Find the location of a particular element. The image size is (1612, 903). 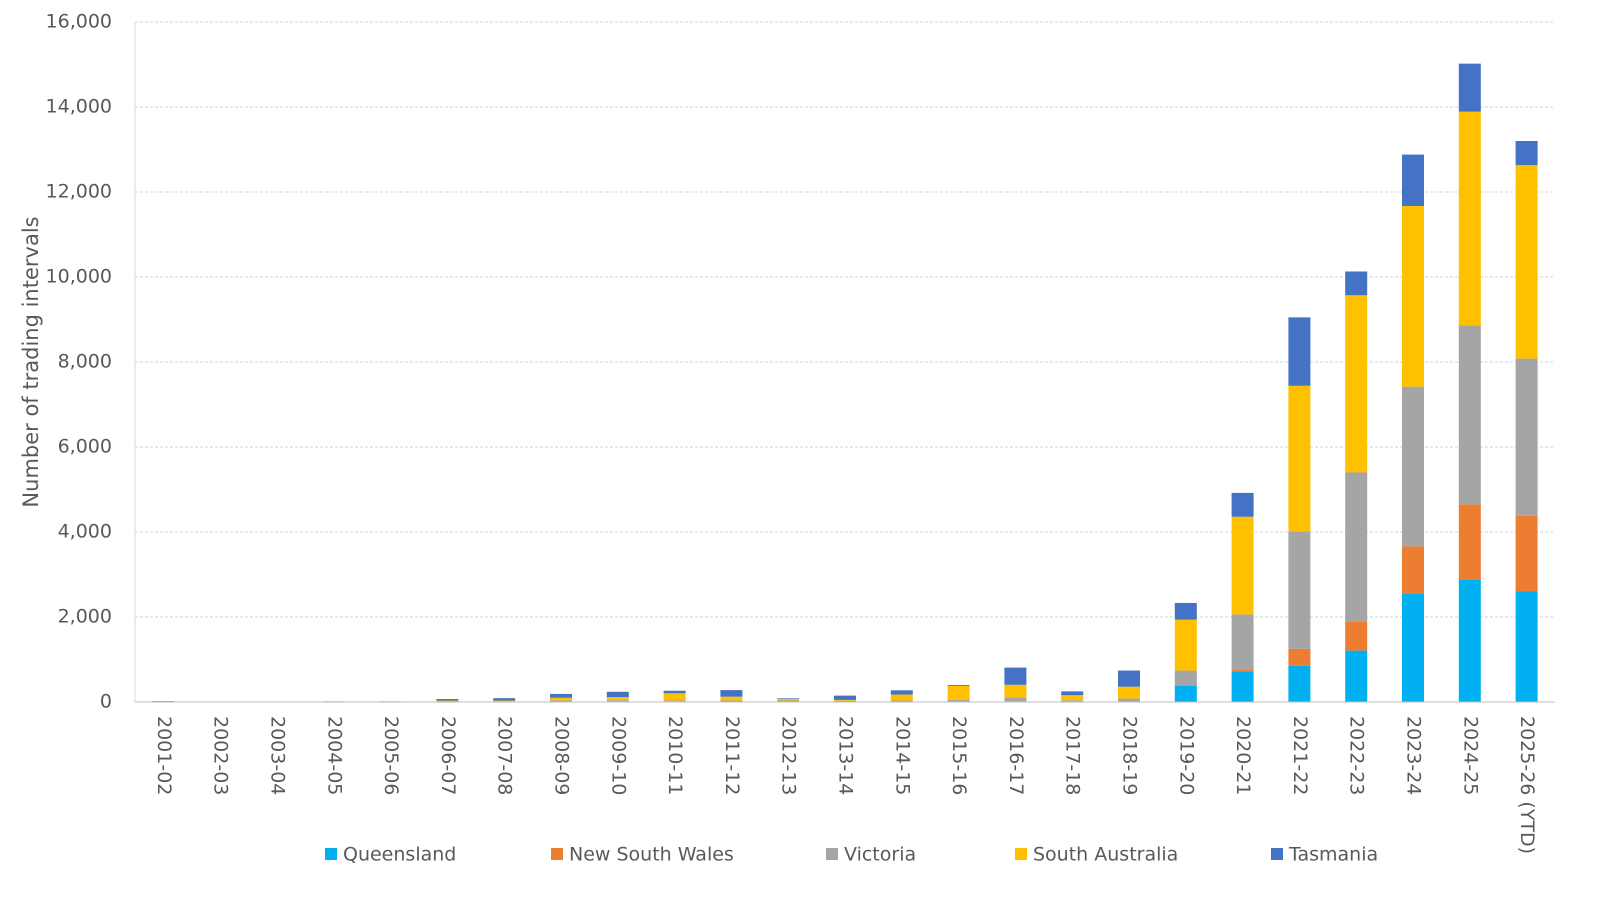

legend-label: Victoria is located at coordinates (880, 855).